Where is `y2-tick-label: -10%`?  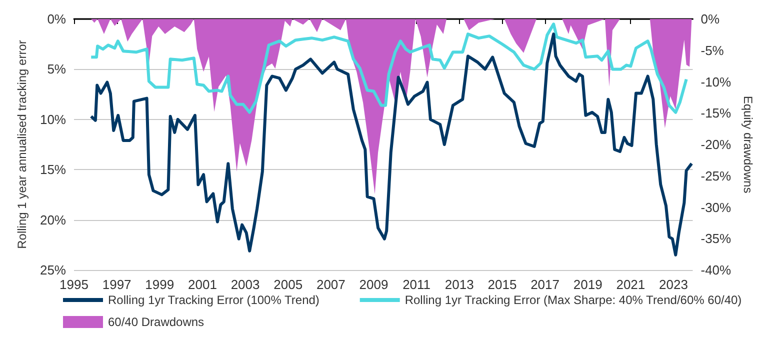
y2-tick-label: -10% is located at coordinates (716, 82).